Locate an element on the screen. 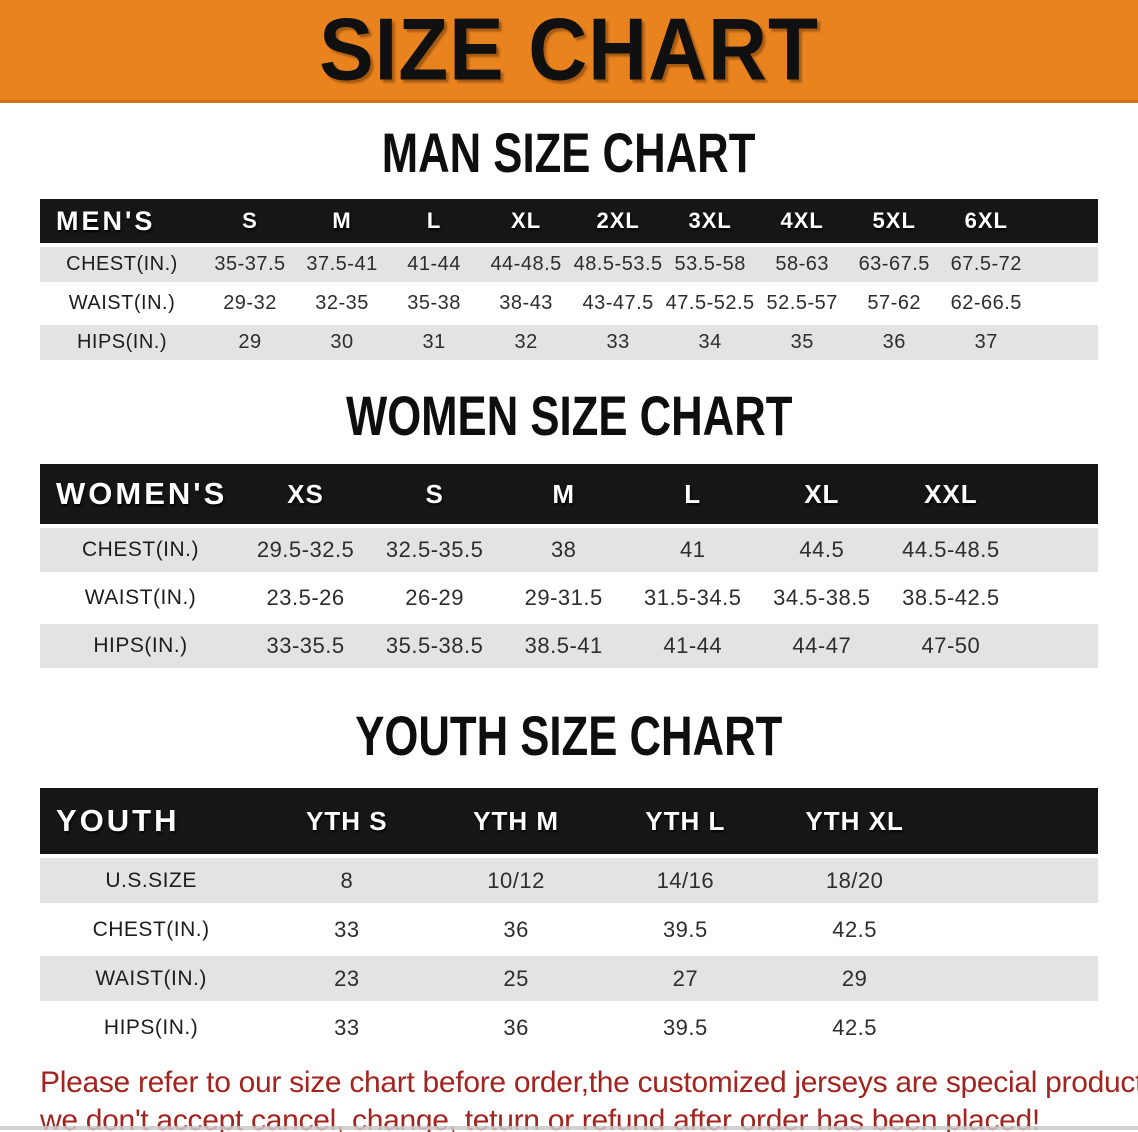  youth-chart-heading: YOUTH SIZE CHART is located at coordinates (569, 736).